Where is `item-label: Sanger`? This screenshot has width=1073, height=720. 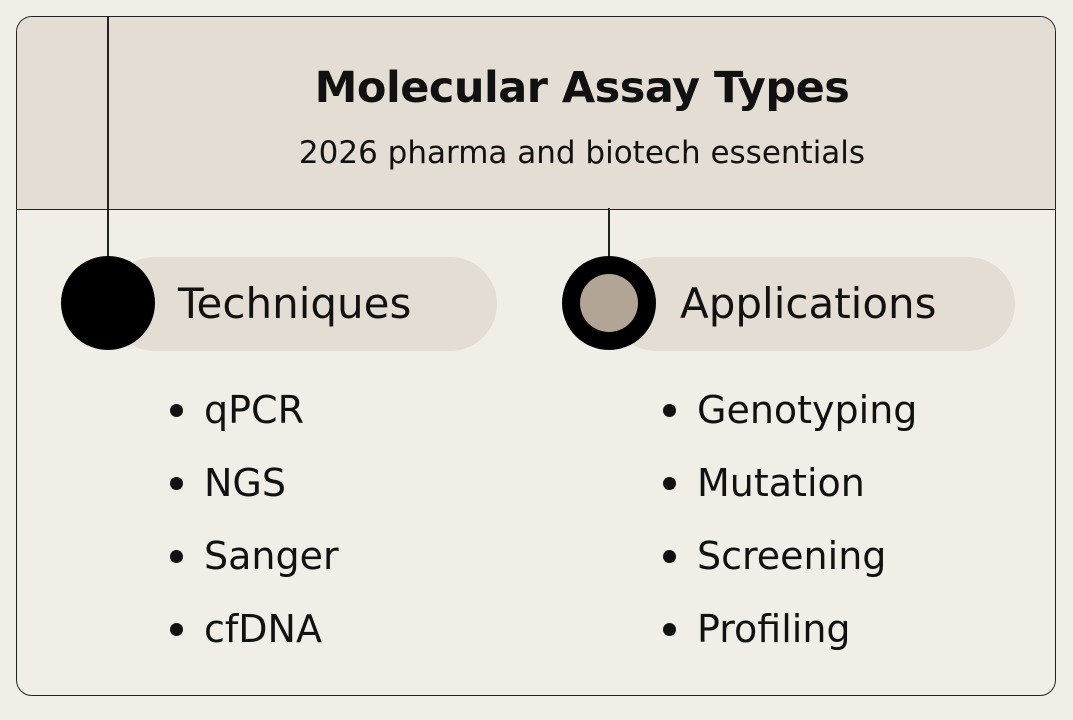
item-label: Sanger is located at coordinates (271, 556).